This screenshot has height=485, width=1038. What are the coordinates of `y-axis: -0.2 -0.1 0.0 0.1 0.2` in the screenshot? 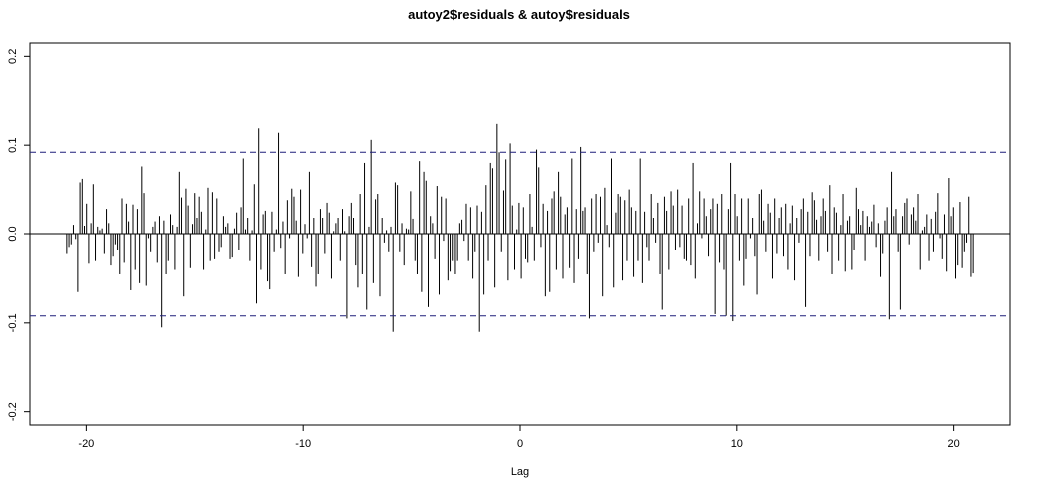 It's located at (18, 235).